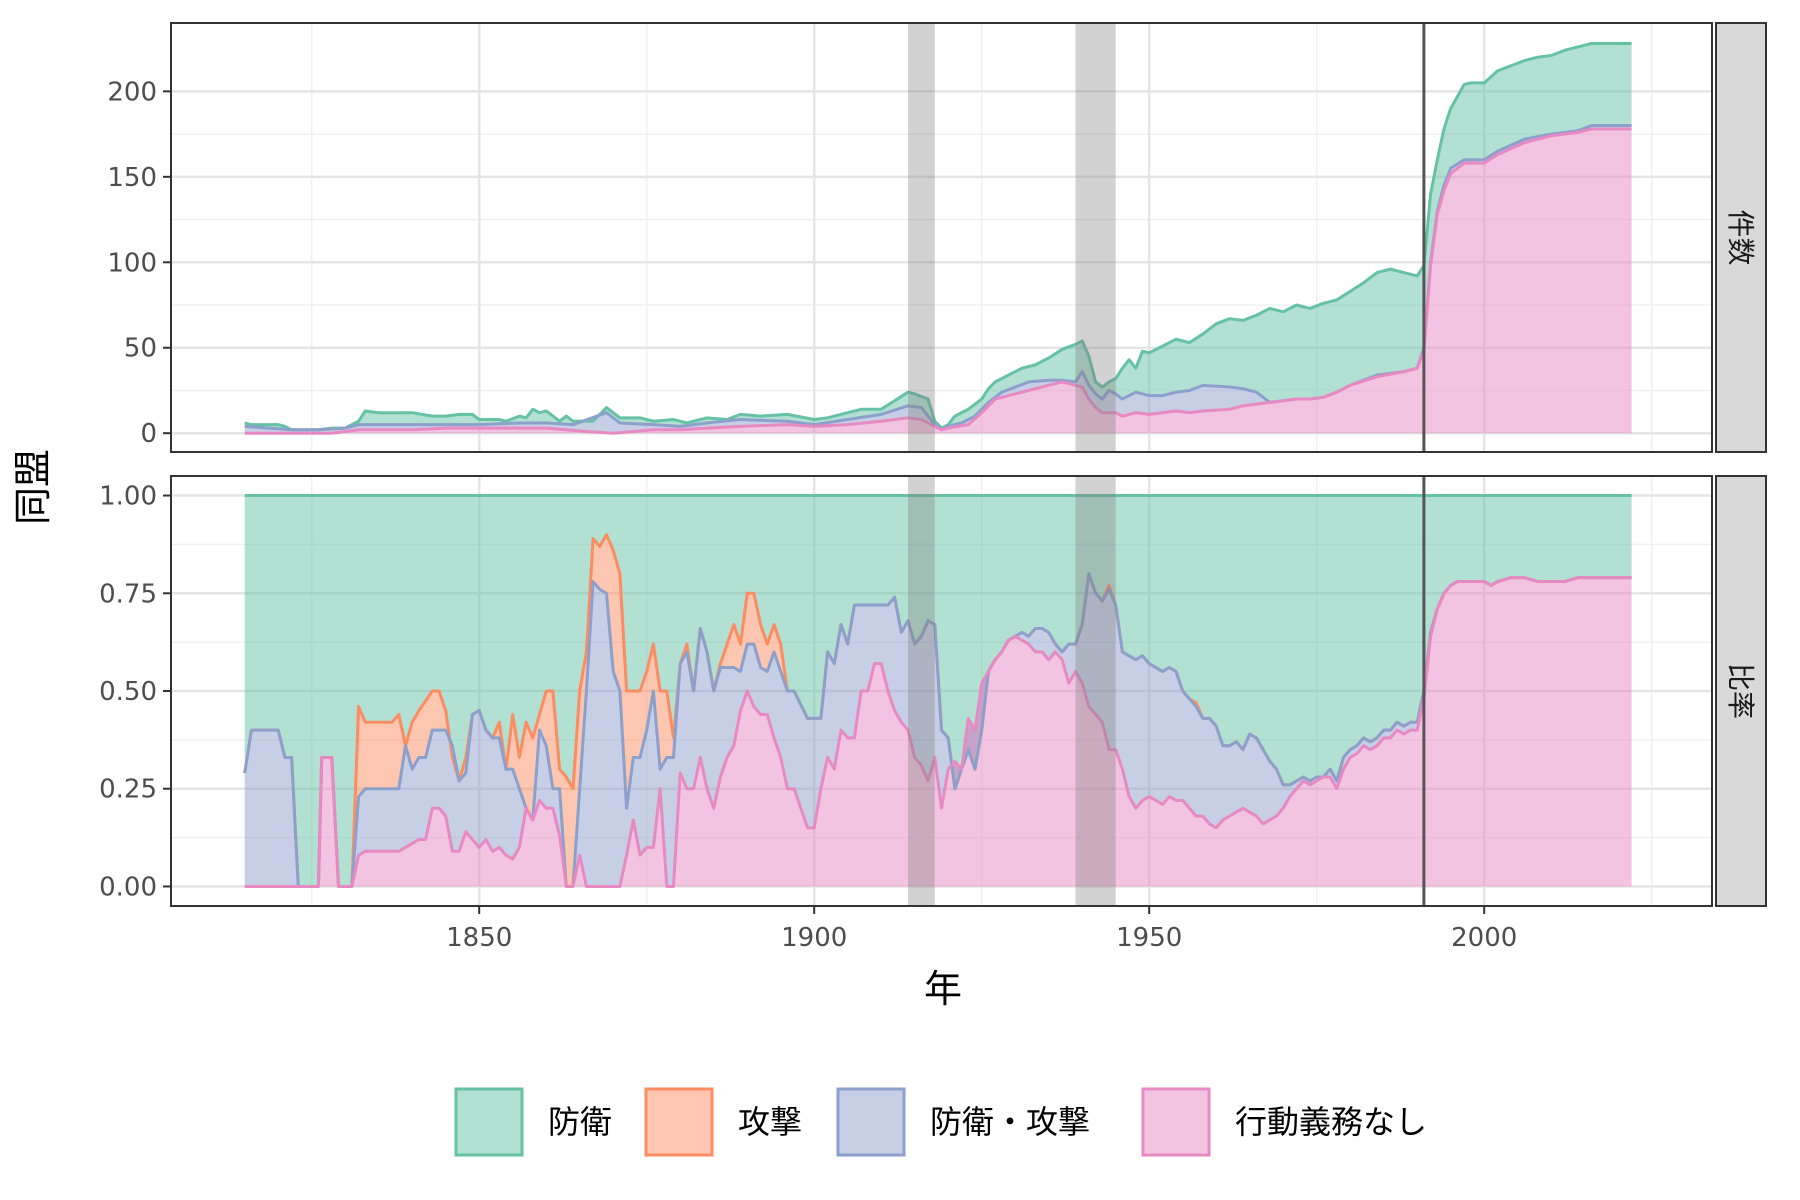 Image resolution: width=1800 pixels, height=1200 pixels. Describe the element at coordinates (128, 790) in the screenshot. I see `y-tick-label: 0.25` at that location.